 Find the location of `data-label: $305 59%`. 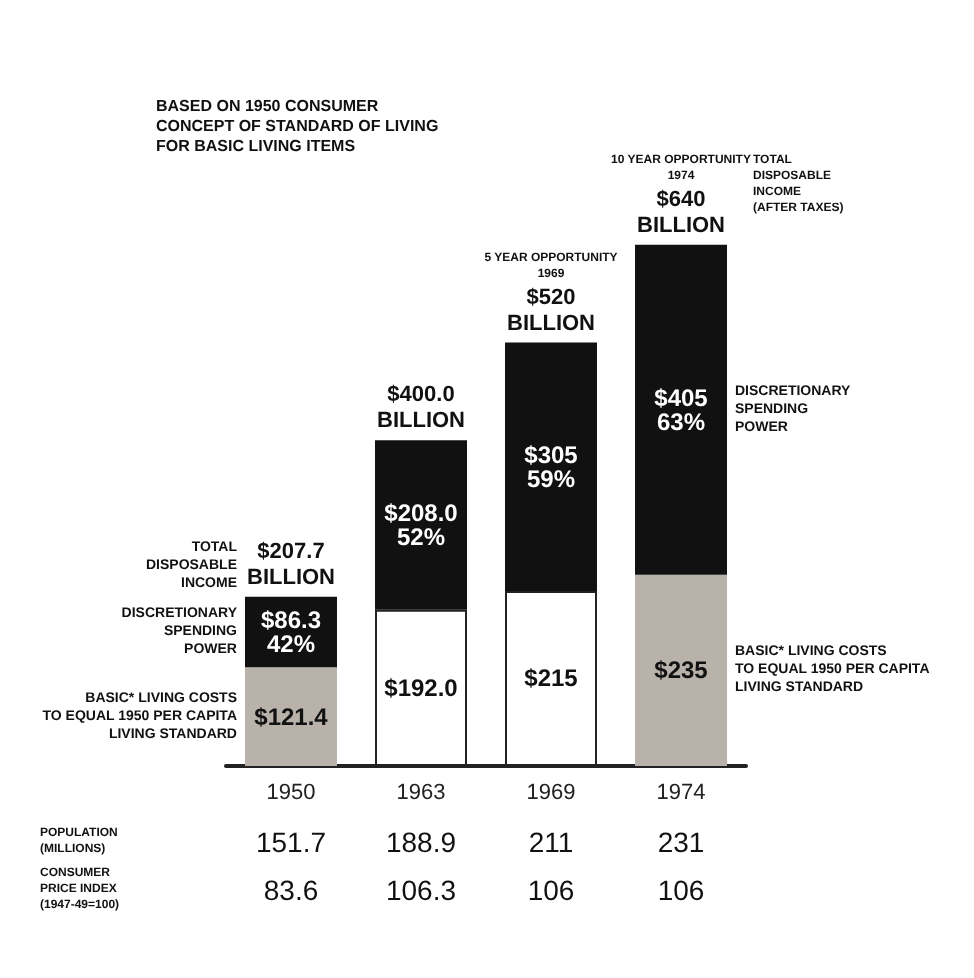

data-label: $305 59% is located at coordinates (551, 466).